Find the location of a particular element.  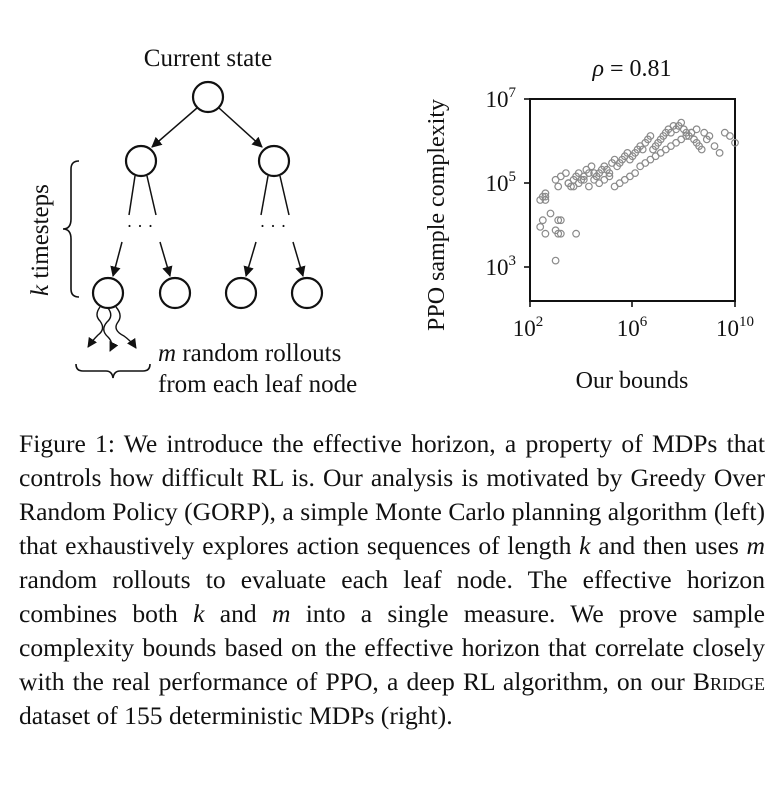

rho-symbol: ρ is located at coordinates (597, 69).